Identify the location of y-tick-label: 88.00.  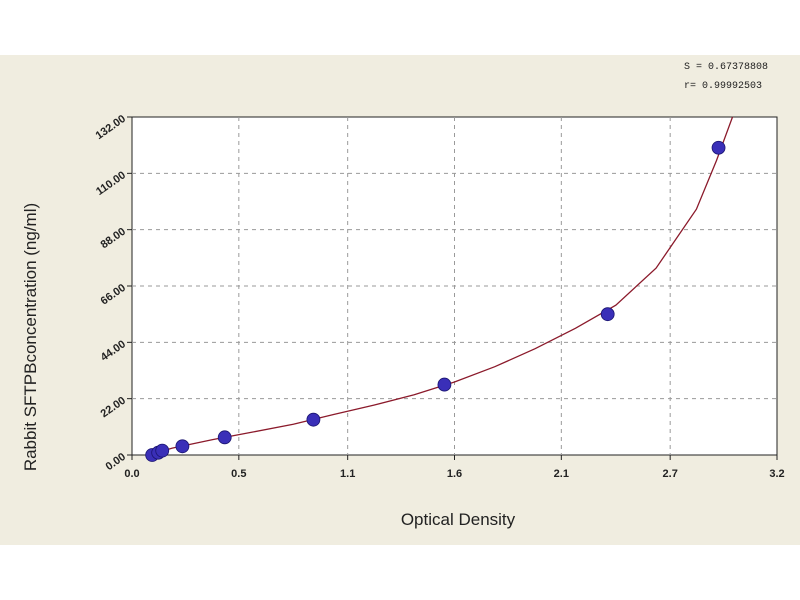
(113, 239).